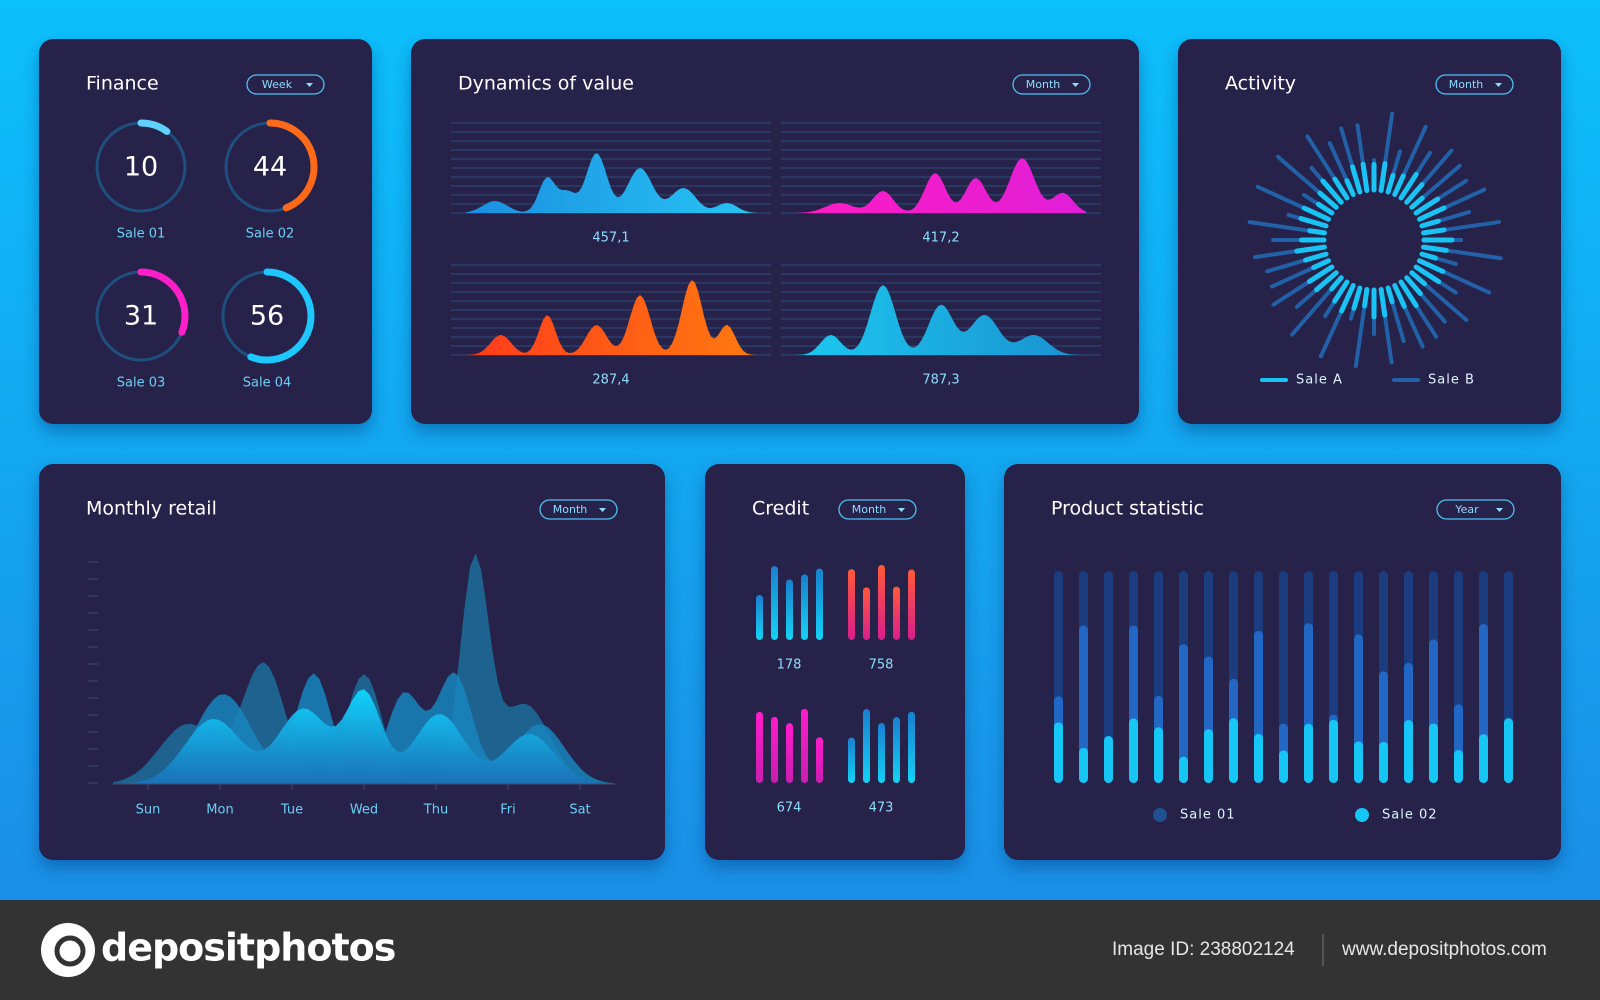 The width and height of the screenshot is (1600, 1000). What do you see at coordinates (141, 316) in the screenshot?
I see `ring-value: 31` at bounding box center [141, 316].